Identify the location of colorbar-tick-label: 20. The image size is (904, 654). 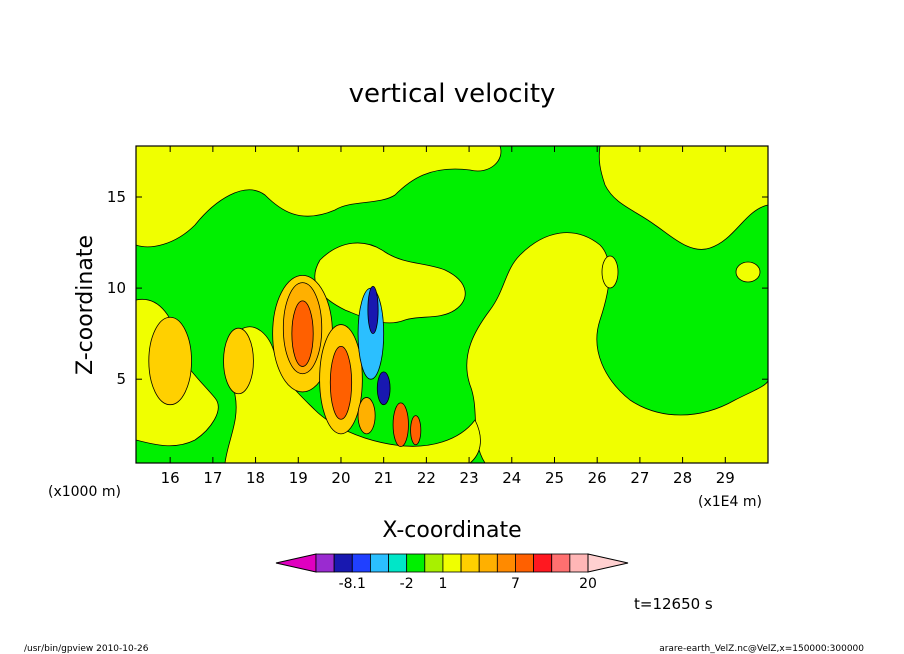
(588, 584).